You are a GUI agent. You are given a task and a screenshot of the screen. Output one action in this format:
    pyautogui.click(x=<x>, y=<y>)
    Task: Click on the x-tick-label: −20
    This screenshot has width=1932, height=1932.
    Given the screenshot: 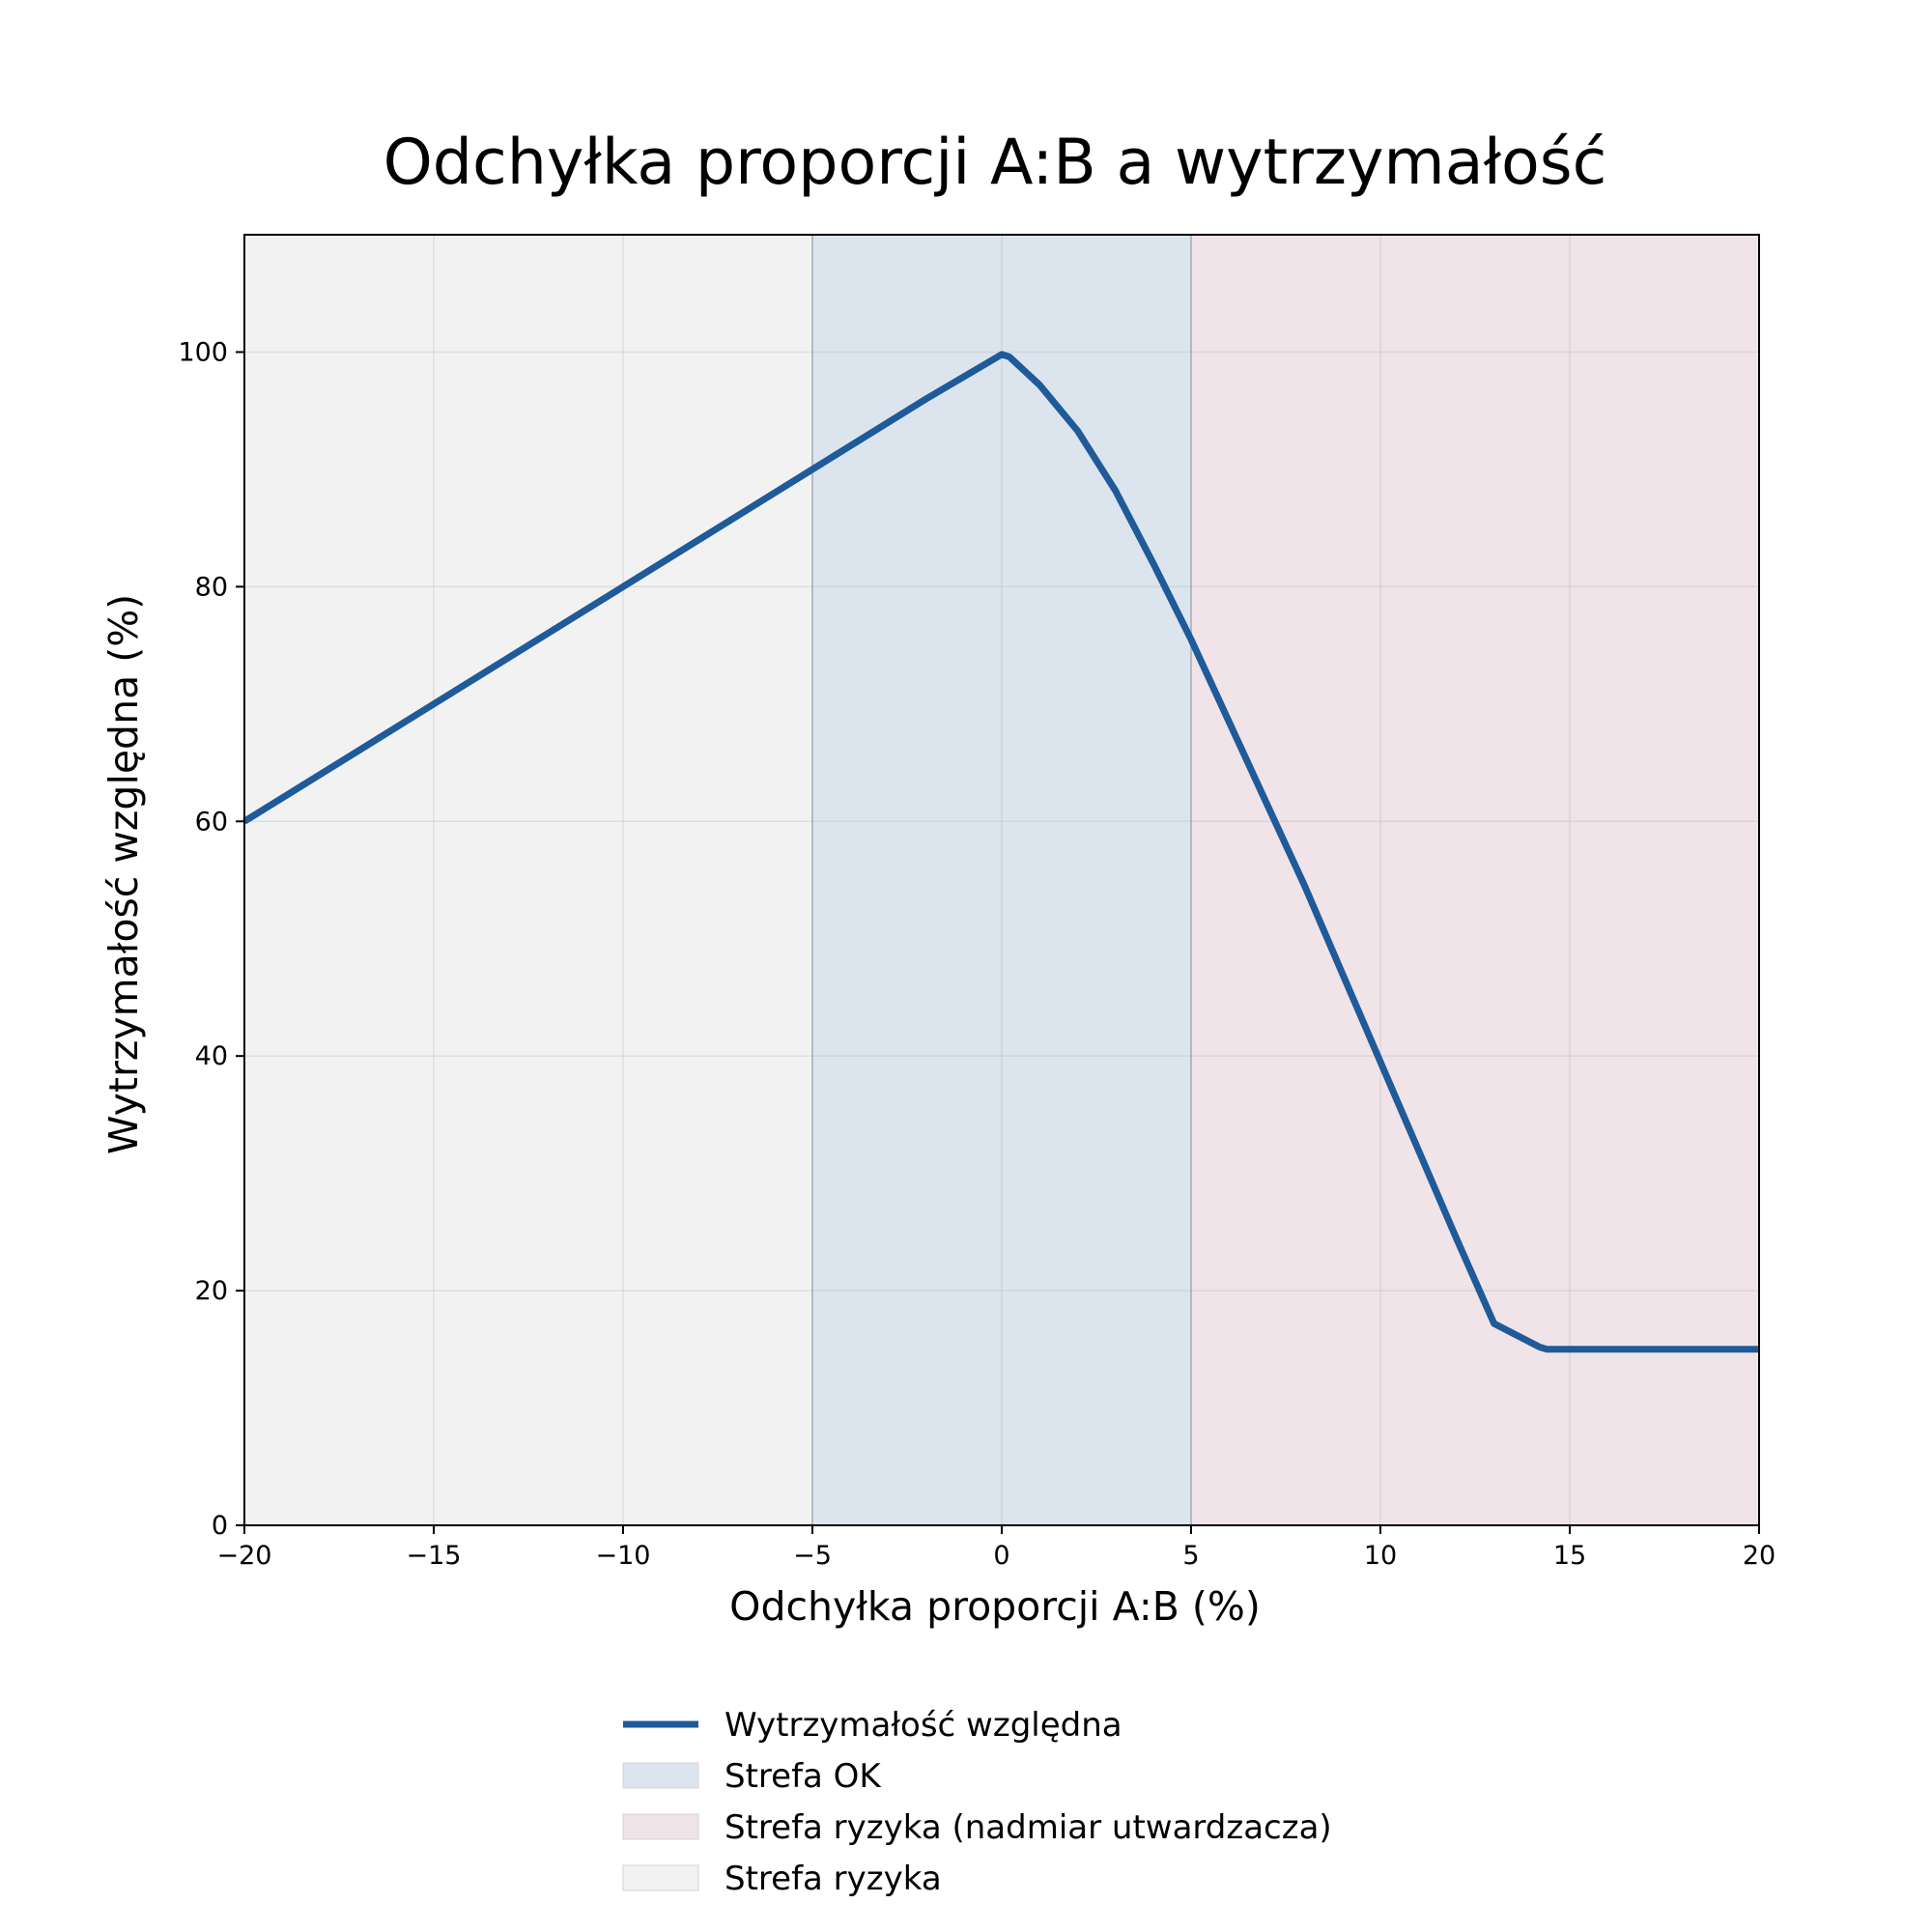 What is the action you would take?
    pyautogui.click(x=244, y=1556)
    